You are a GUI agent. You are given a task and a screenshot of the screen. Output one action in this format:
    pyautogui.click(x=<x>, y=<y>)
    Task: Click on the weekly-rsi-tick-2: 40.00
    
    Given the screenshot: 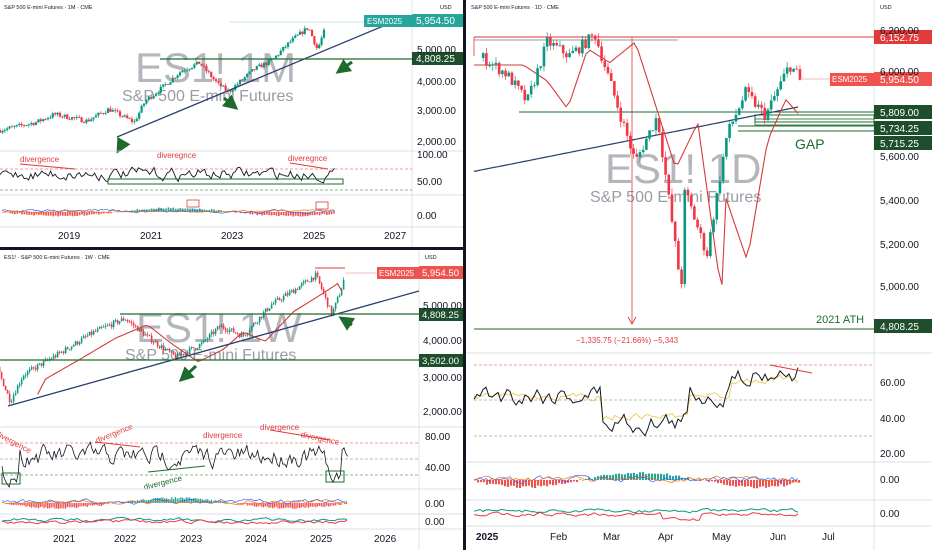 What is the action you would take?
    pyautogui.click(x=437, y=468)
    